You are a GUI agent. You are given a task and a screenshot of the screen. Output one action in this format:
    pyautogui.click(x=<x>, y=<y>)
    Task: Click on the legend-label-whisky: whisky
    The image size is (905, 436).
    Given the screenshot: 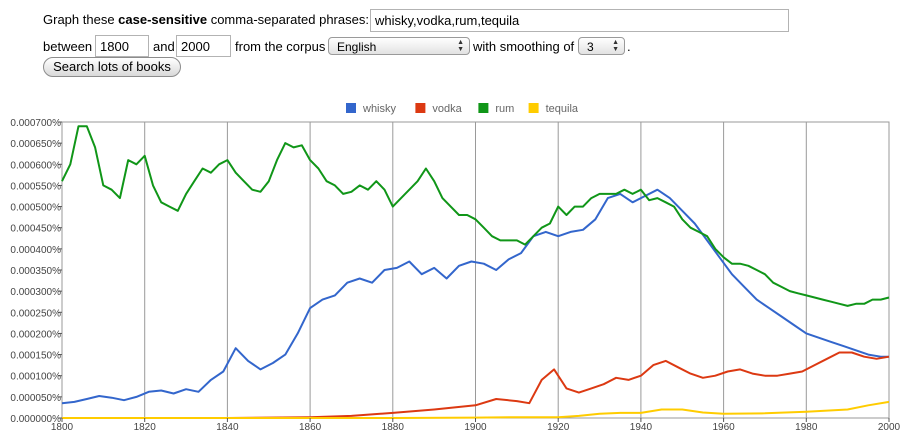 What is the action you would take?
    pyautogui.click(x=379, y=109)
    